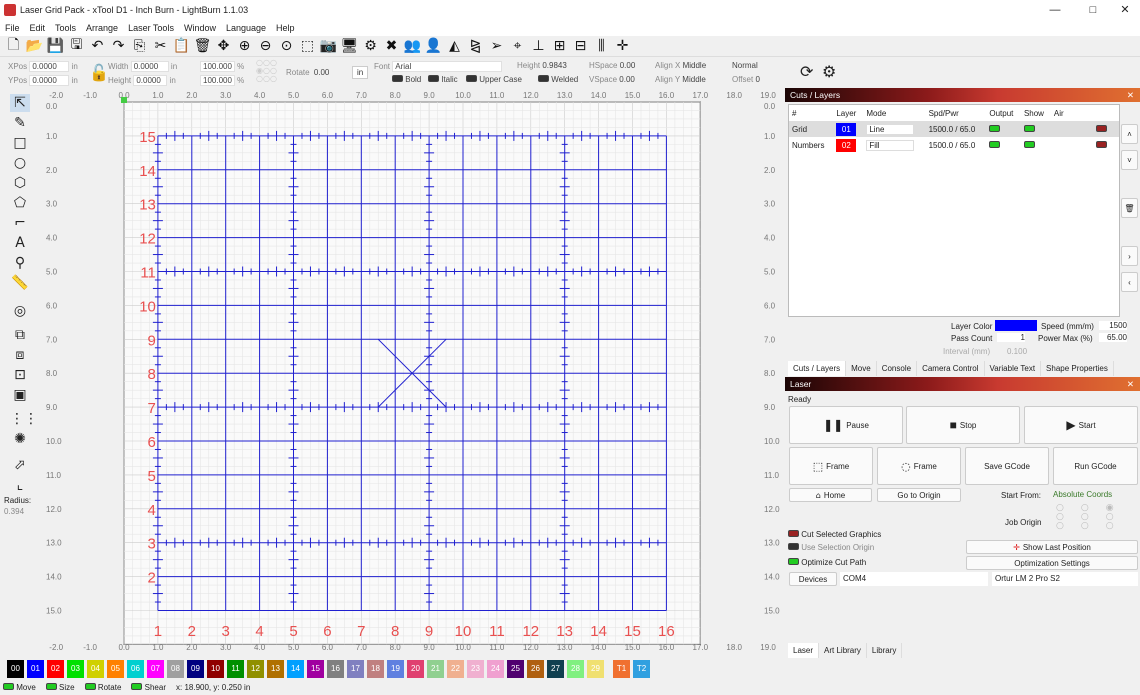 The height and width of the screenshot is (695, 1140). Describe the element at coordinates (20, 183) in the screenshot. I see `polygon-icon: ⬡` at that location.